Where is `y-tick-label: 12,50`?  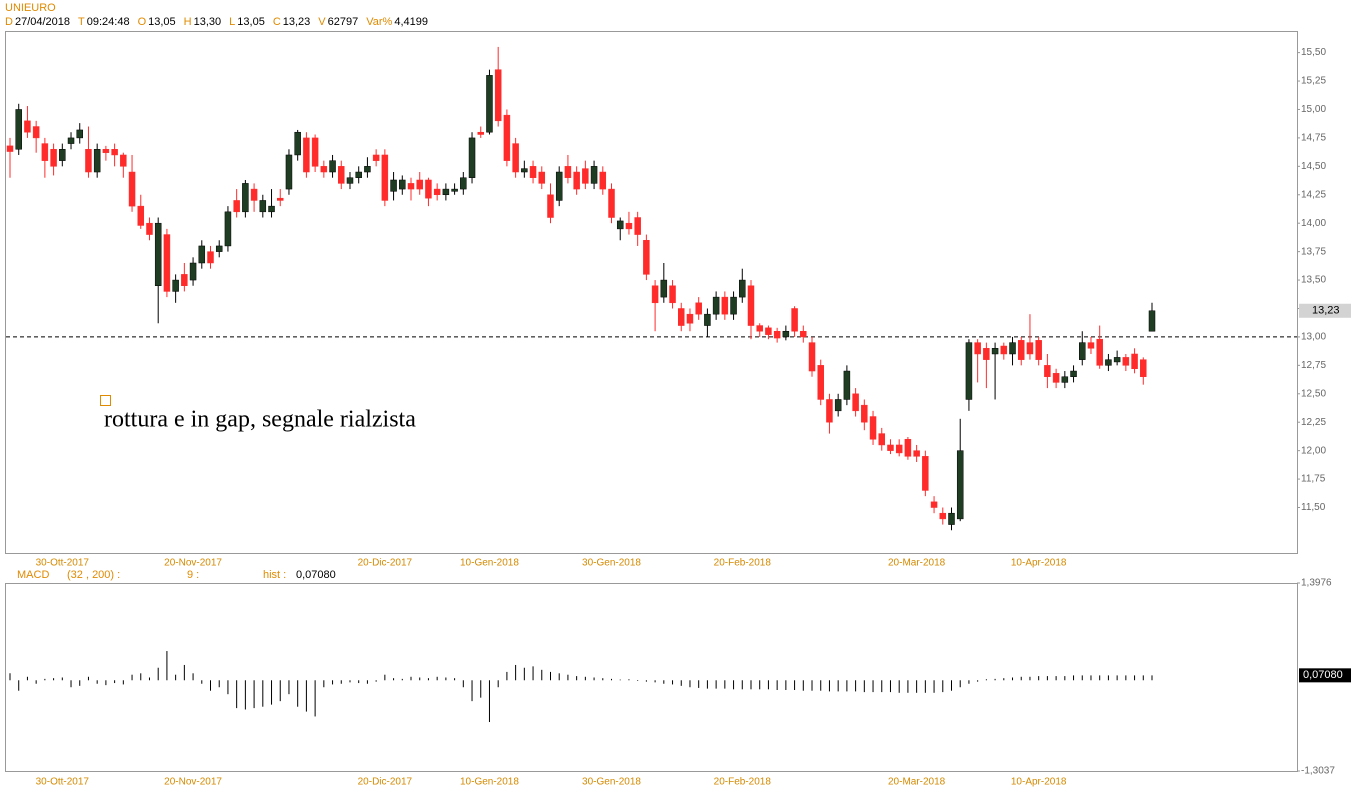 y-tick-label: 12,50 is located at coordinates (1313, 393).